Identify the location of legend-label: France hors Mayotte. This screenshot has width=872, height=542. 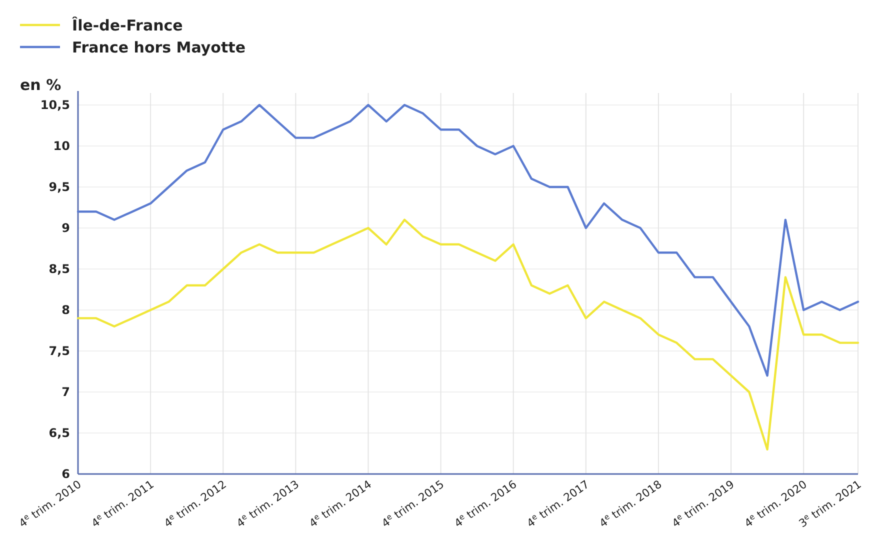
(159, 47).